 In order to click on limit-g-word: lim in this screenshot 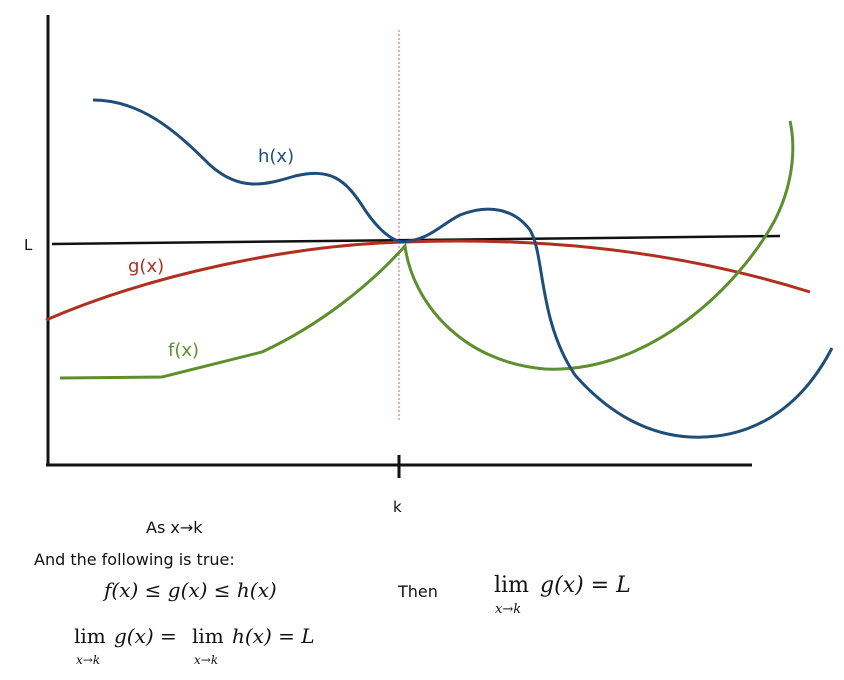, I will do `click(90, 636)`.